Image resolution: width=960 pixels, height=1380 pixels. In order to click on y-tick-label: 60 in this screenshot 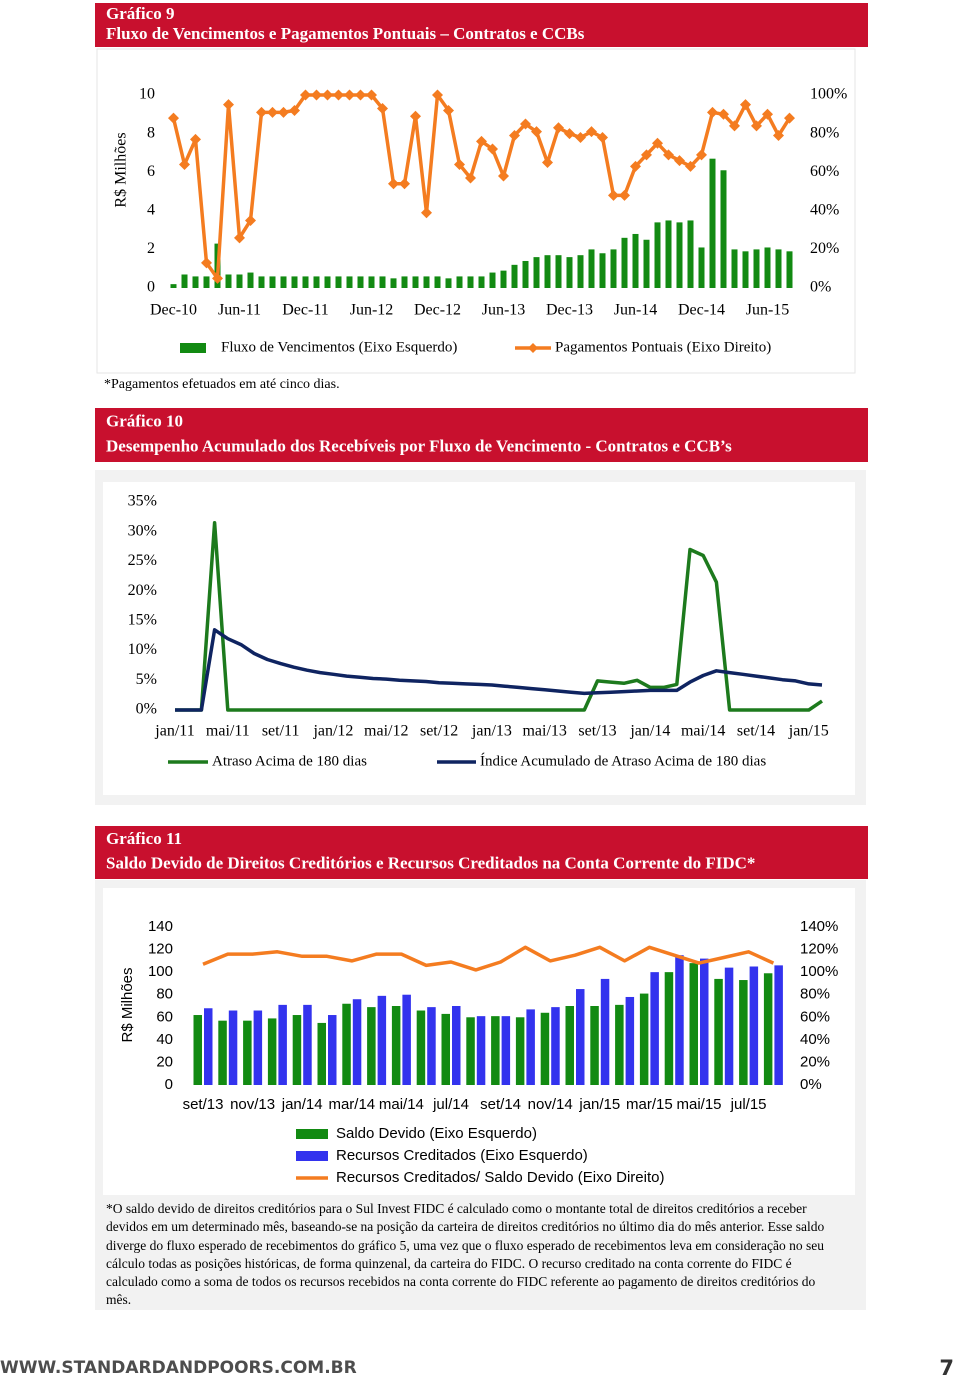, I will do `click(164, 1016)`.